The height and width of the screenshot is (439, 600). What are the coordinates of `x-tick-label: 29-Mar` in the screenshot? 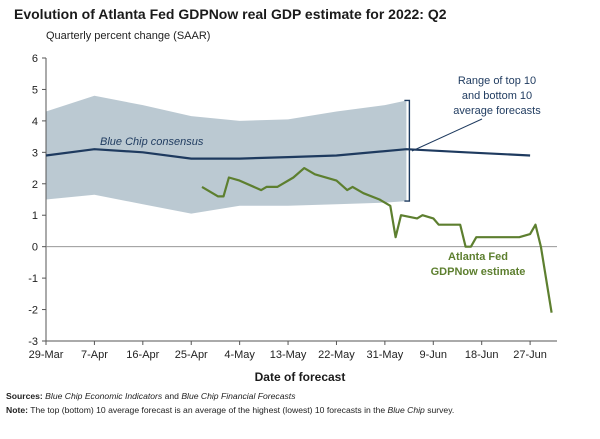 It's located at (46, 355).